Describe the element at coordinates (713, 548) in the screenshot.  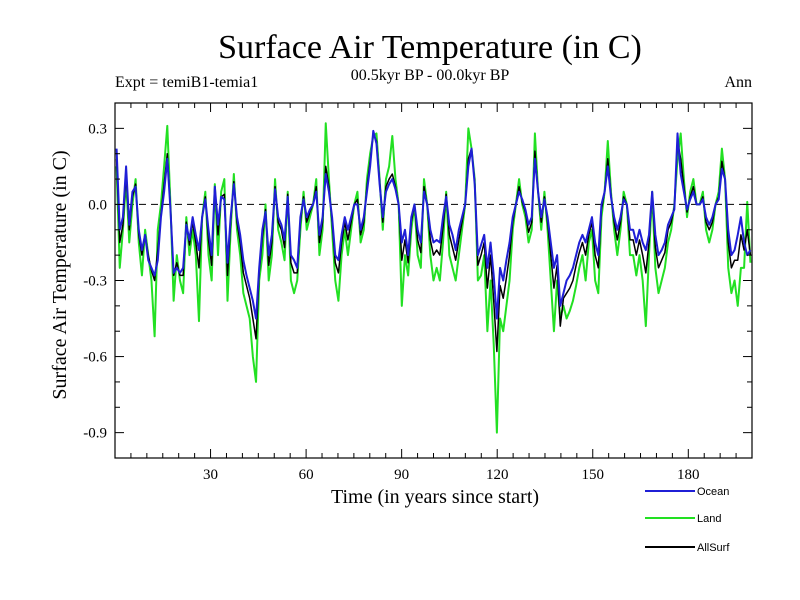
I see `legend-label-allsurf: AllSurf` at that location.